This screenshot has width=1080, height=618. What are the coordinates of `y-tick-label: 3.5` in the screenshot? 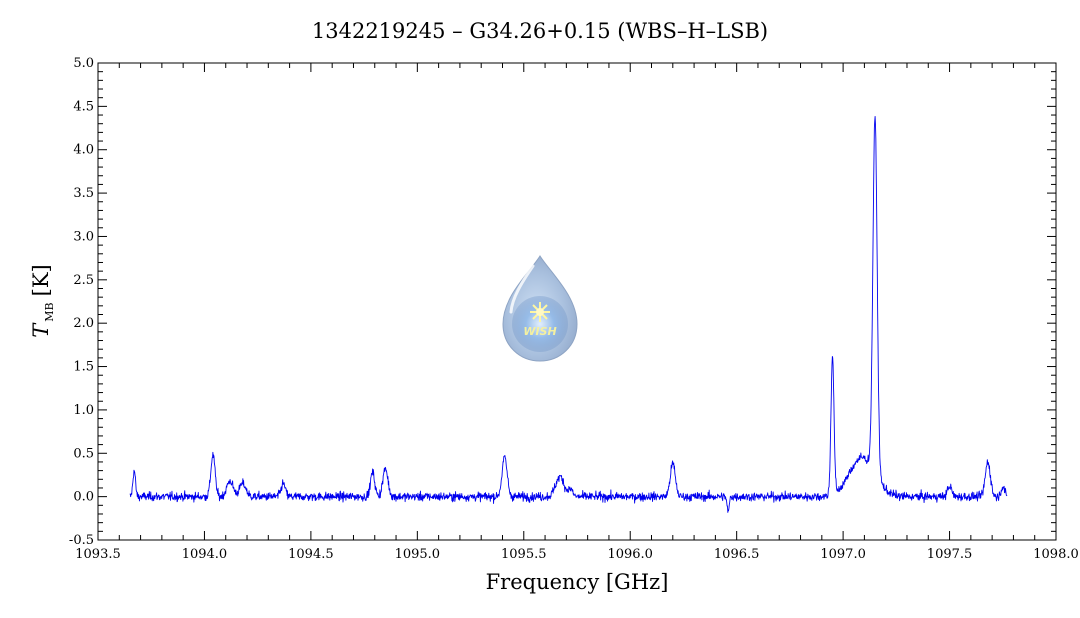 It's located at (83, 193).